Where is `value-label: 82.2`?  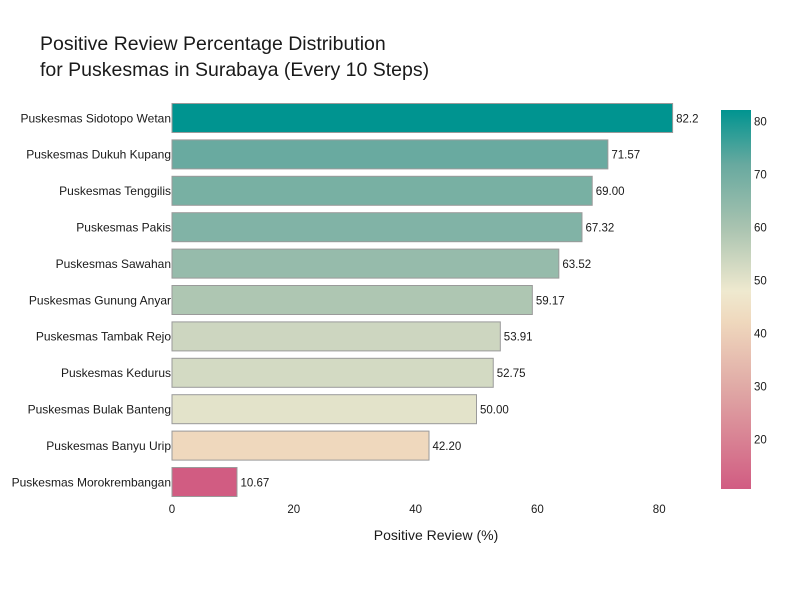
value-label: 82.2 is located at coordinates (687, 119).